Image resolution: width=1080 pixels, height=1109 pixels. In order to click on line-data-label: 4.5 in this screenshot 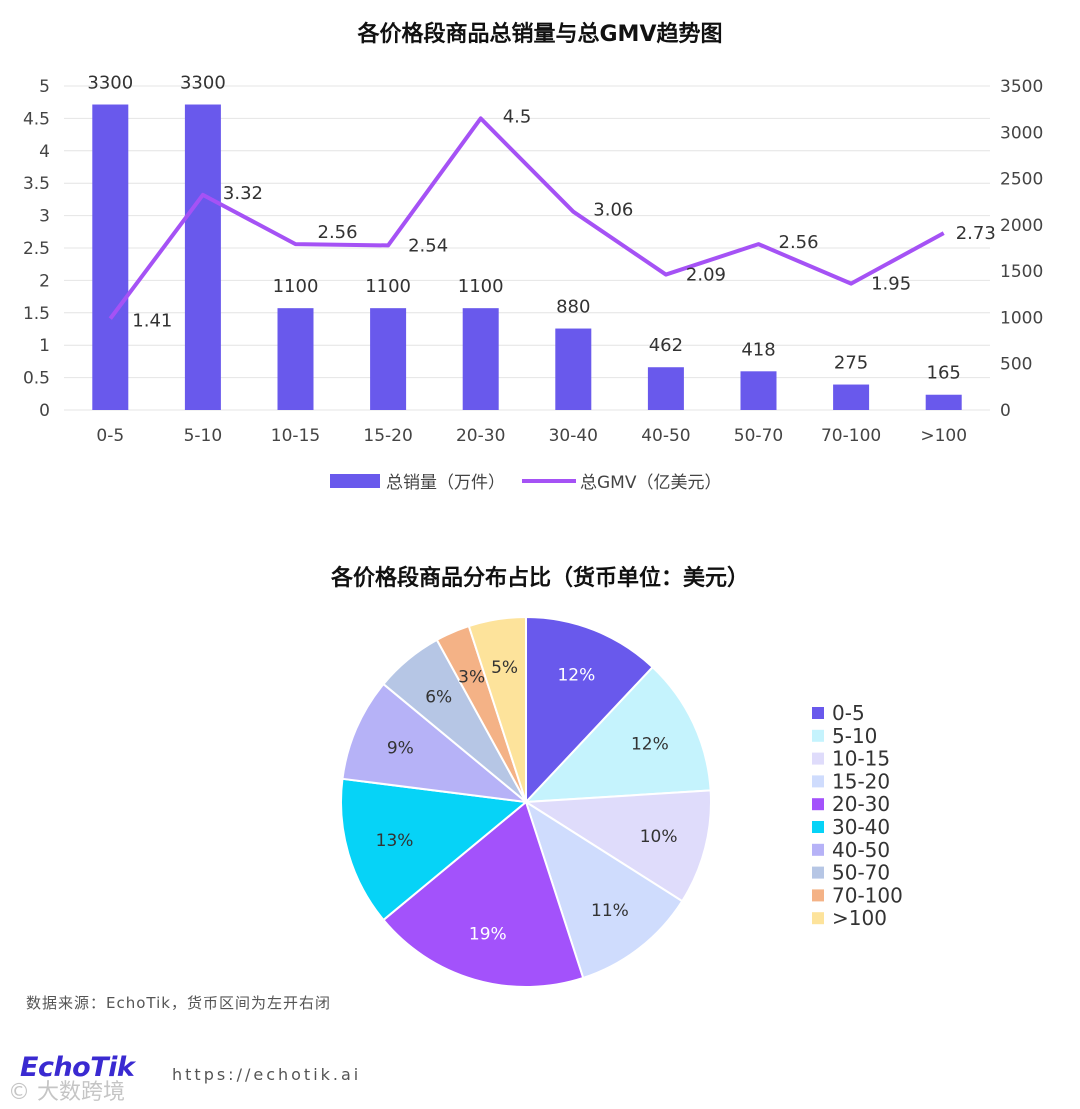, I will do `click(517, 116)`.